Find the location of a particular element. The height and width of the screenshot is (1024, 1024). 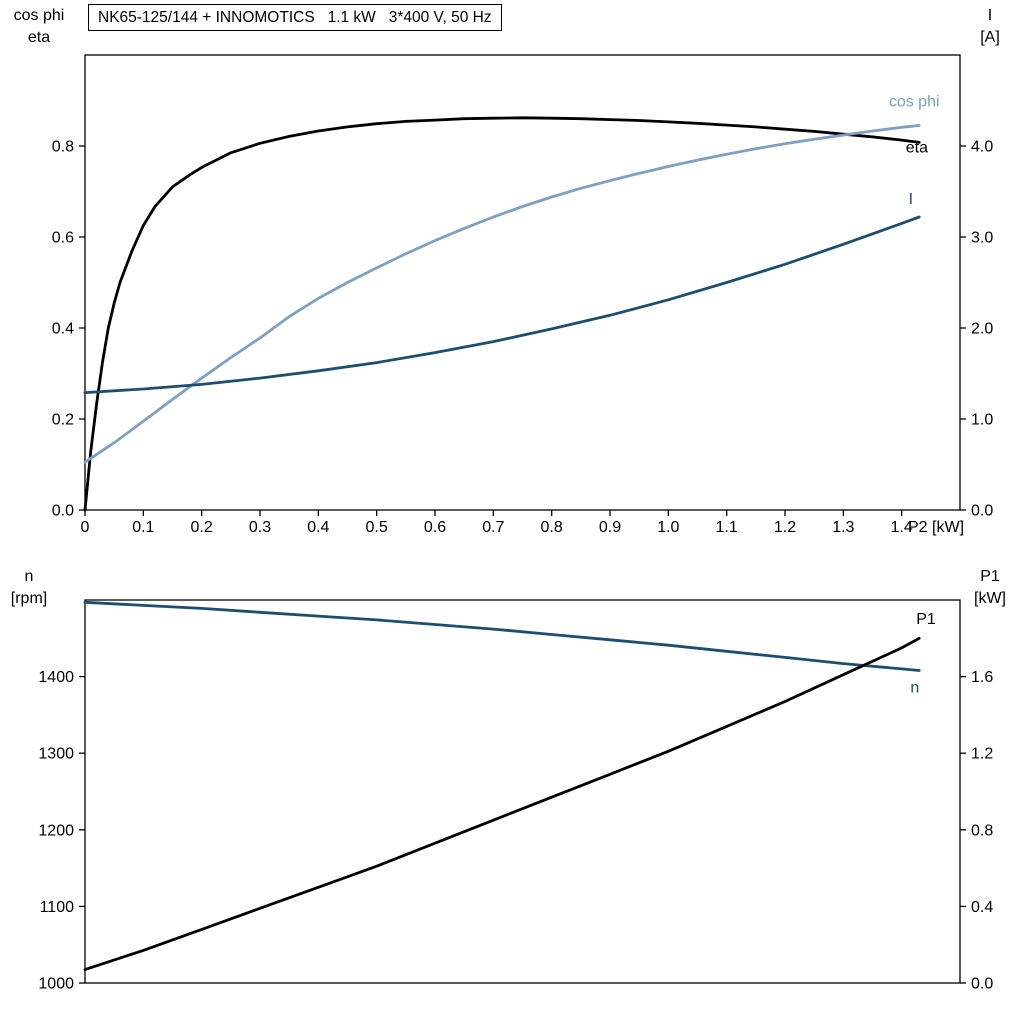

x-axis-tick-label: 0.2 is located at coordinates (202, 527).